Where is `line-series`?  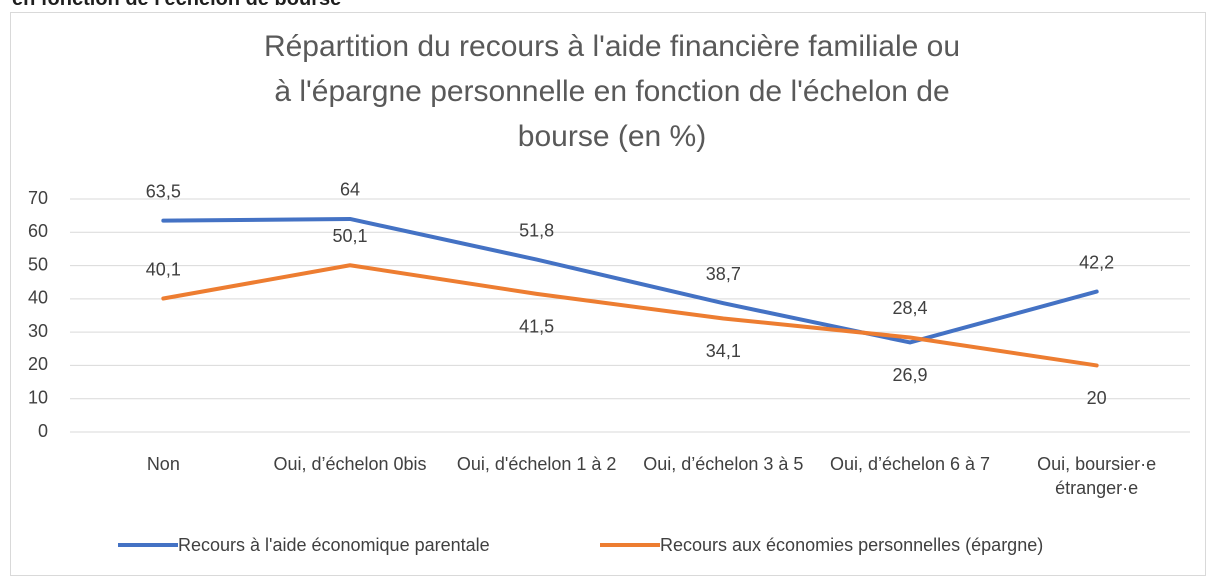 line-series is located at coordinates (630, 315).